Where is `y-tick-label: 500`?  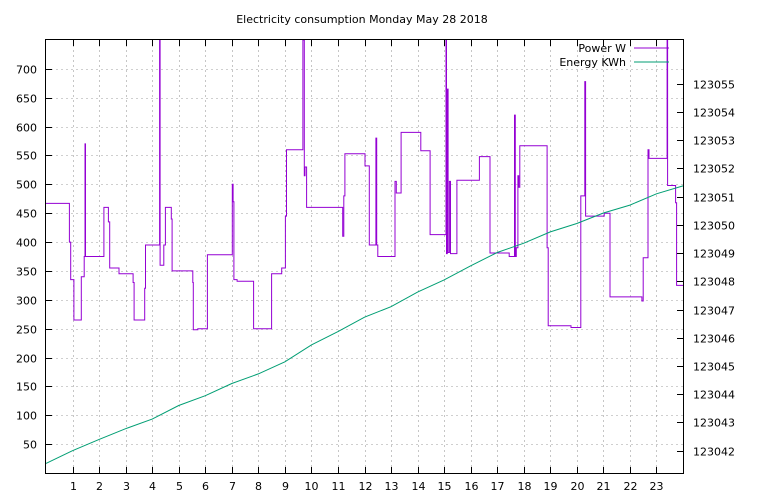 y-tick-label: 500 is located at coordinates (26, 185).